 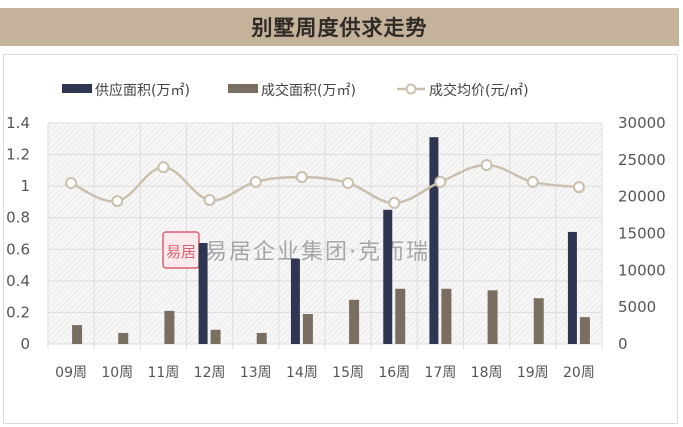 What do you see at coordinates (18, 249) in the screenshot?
I see `y-left-tick: 0.6` at bounding box center [18, 249].